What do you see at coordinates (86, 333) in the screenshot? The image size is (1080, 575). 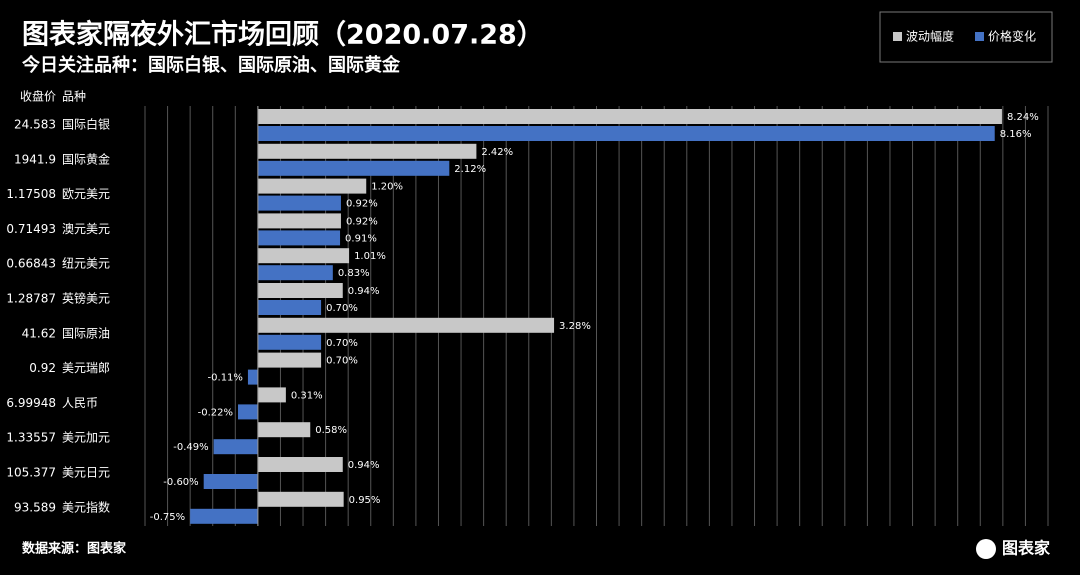 I see `category-label: 国际原油` at bounding box center [86, 333].